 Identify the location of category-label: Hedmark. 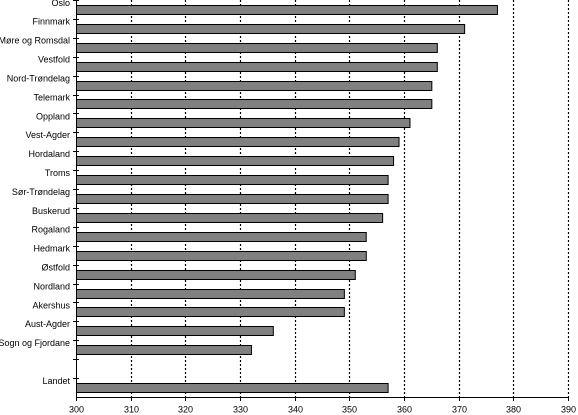
(51, 249).